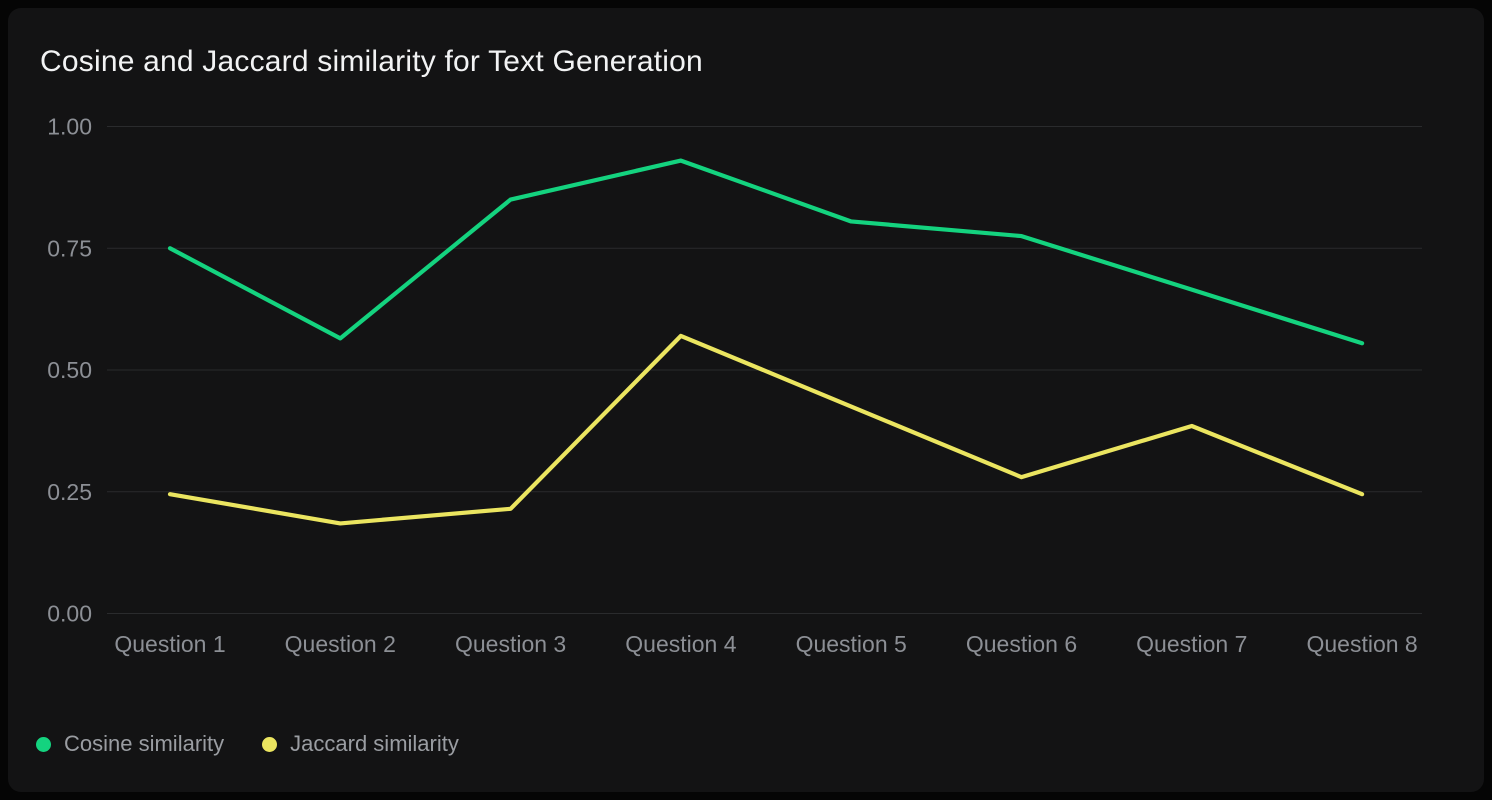 The height and width of the screenshot is (800, 1492). What do you see at coordinates (69, 248) in the screenshot?
I see `y-tick-label: 0.75` at bounding box center [69, 248].